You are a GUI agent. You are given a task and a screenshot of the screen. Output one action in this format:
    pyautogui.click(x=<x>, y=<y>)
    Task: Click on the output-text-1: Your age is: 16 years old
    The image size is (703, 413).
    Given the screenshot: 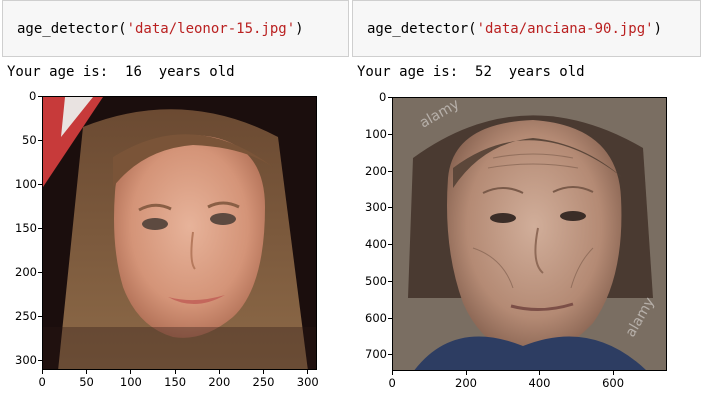 What is the action you would take?
    pyautogui.click(x=121, y=72)
    